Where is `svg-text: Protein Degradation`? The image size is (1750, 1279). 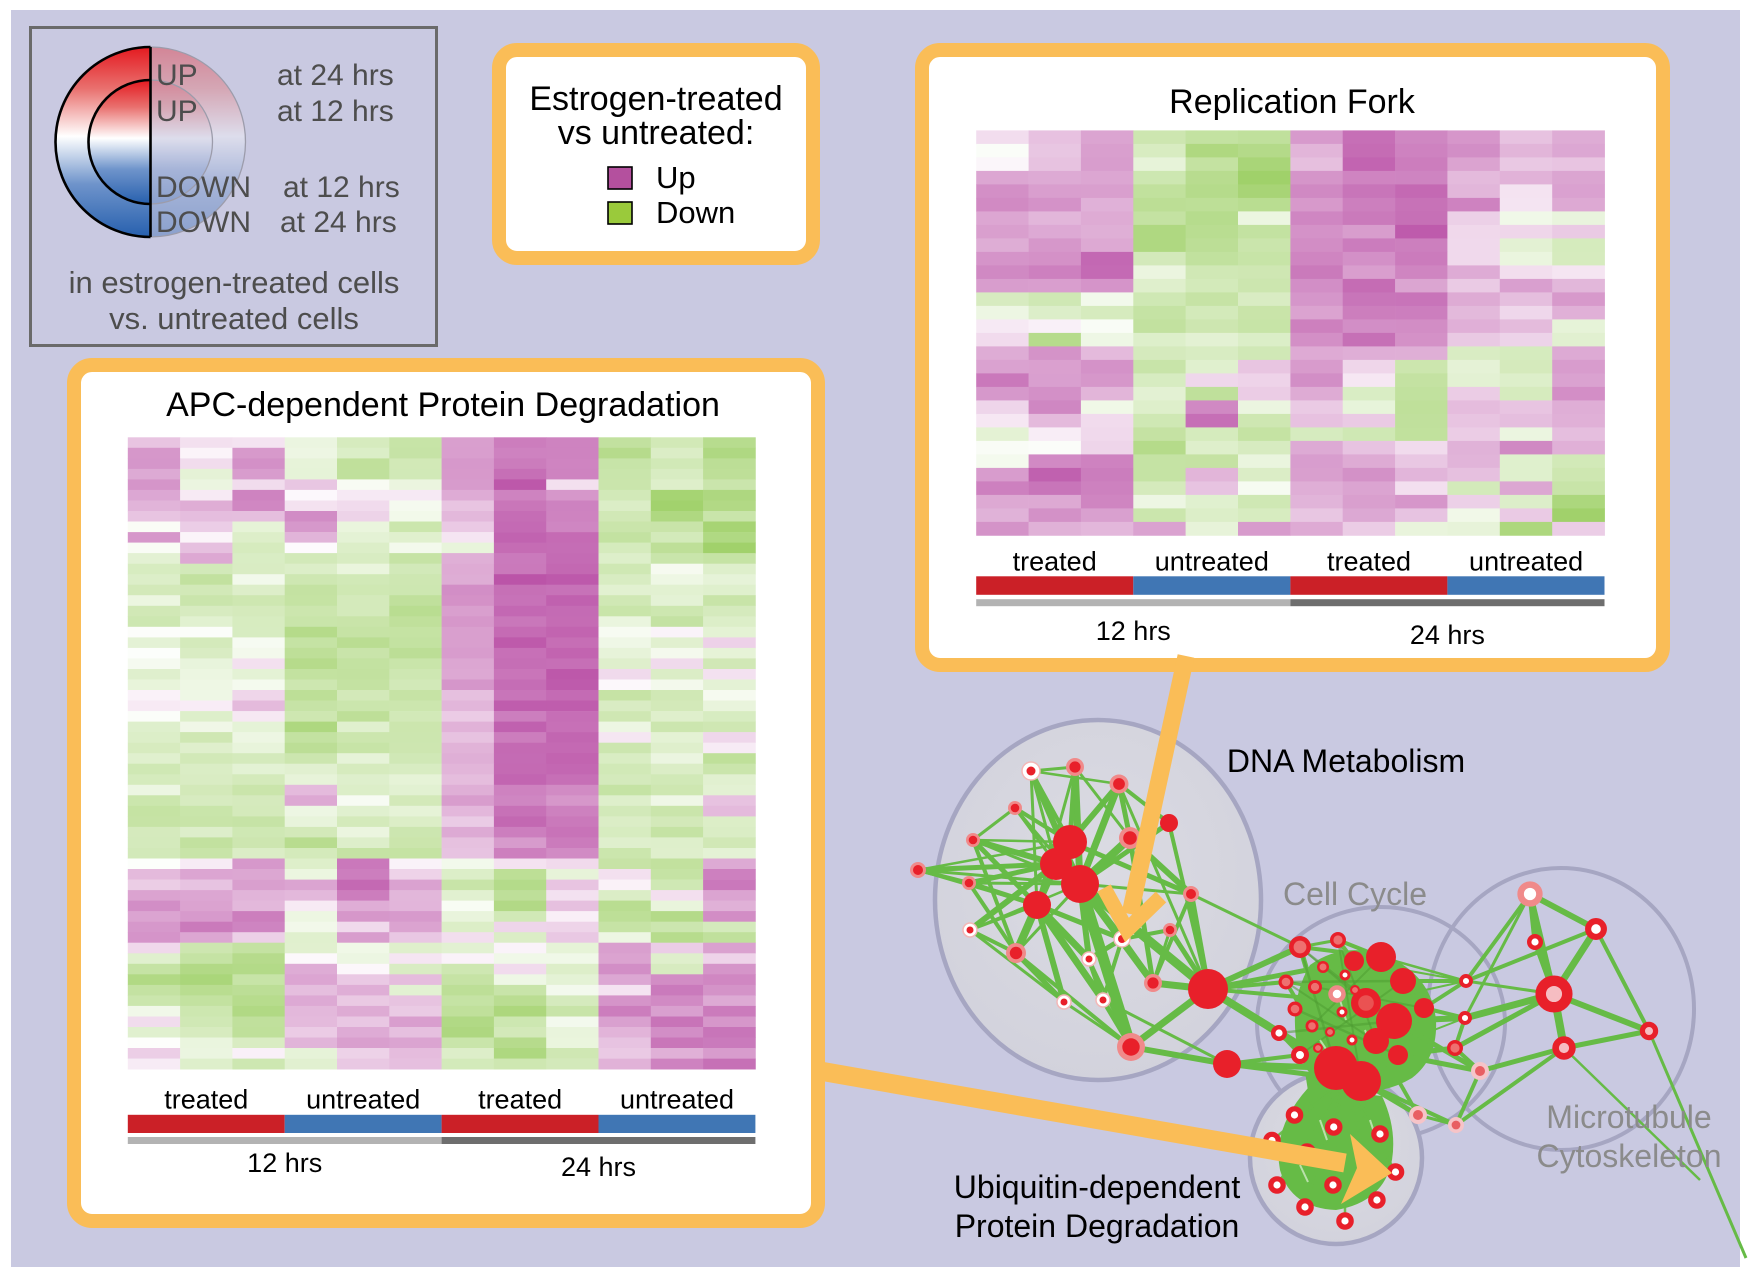 svg-text: Protein Degradation is located at coordinates (1097, 1226).